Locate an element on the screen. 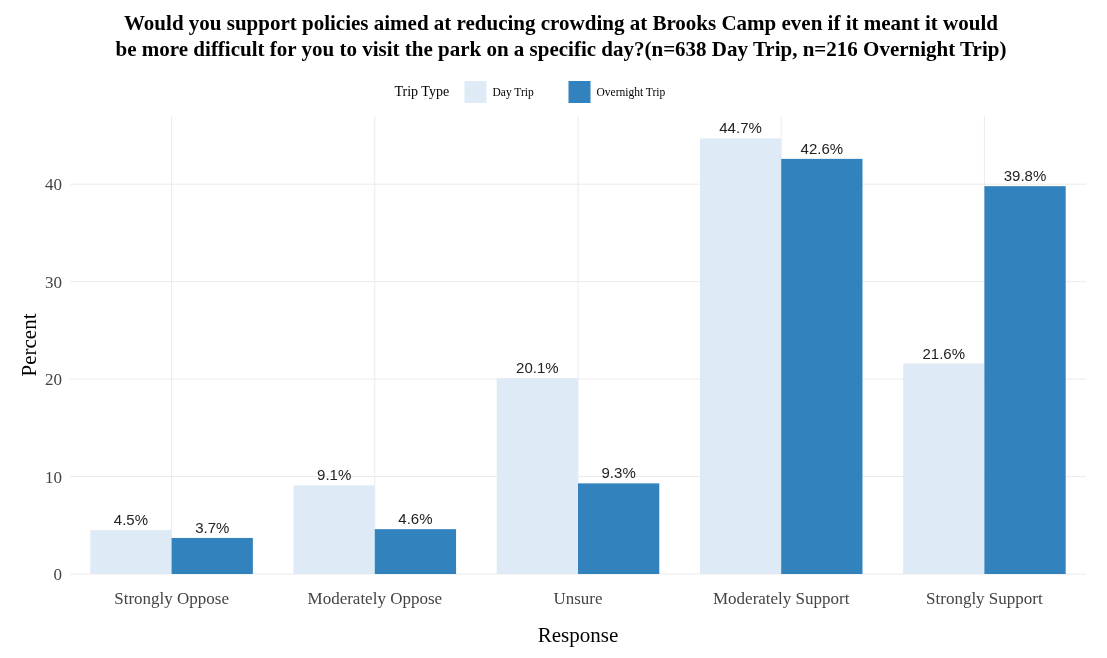  data-label: 4.5% is located at coordinates (131, 520).